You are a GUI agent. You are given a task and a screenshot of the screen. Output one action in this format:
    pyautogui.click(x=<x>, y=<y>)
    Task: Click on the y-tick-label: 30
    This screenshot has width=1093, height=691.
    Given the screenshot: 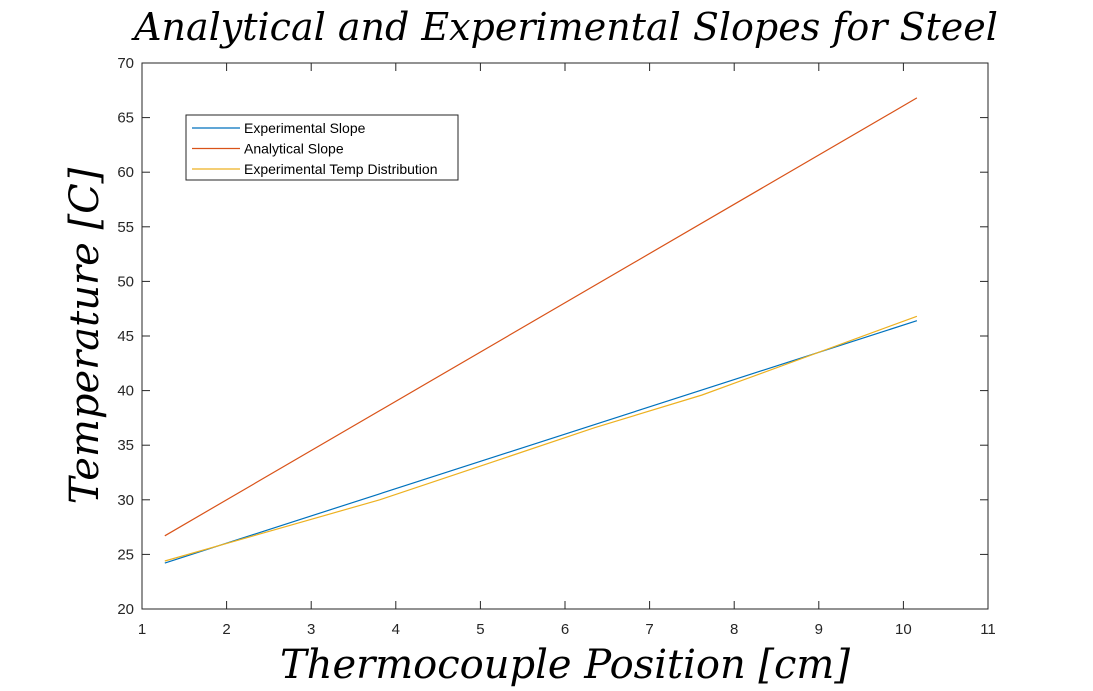 What is the action you would take?
    pyautogui.click(x=125, y=500)
    